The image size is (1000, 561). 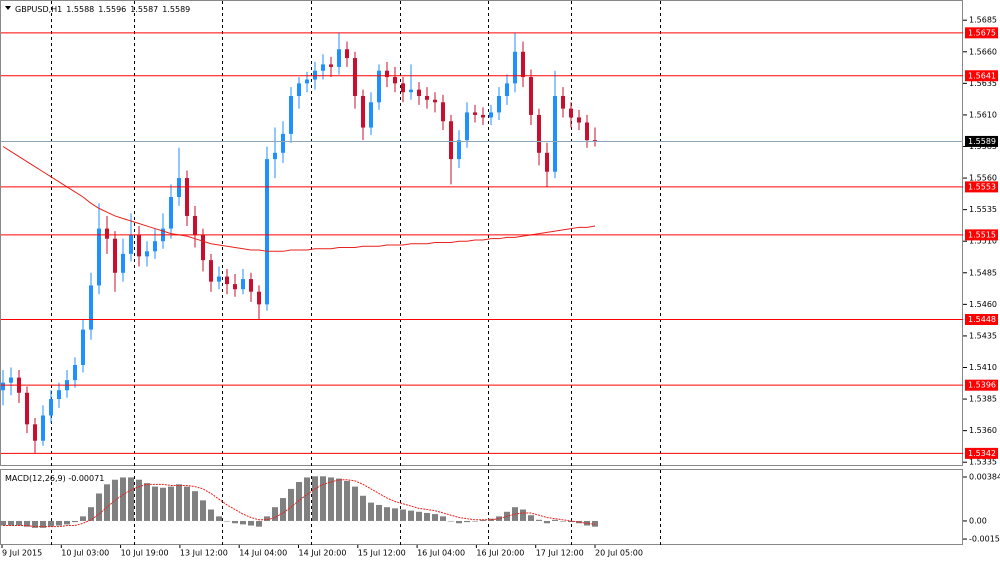 What do you see at coordinates (35, 478) in the screenshot?
I see `macd-title: MACD(12,26,9)` at bounding box center [35, 478].